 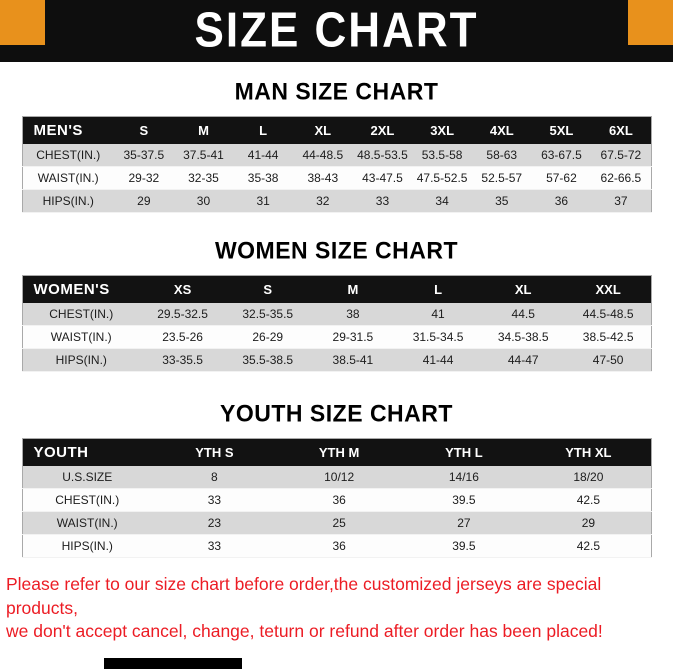 I want to click on column-header: 2XL, so click(x=382, y=130).